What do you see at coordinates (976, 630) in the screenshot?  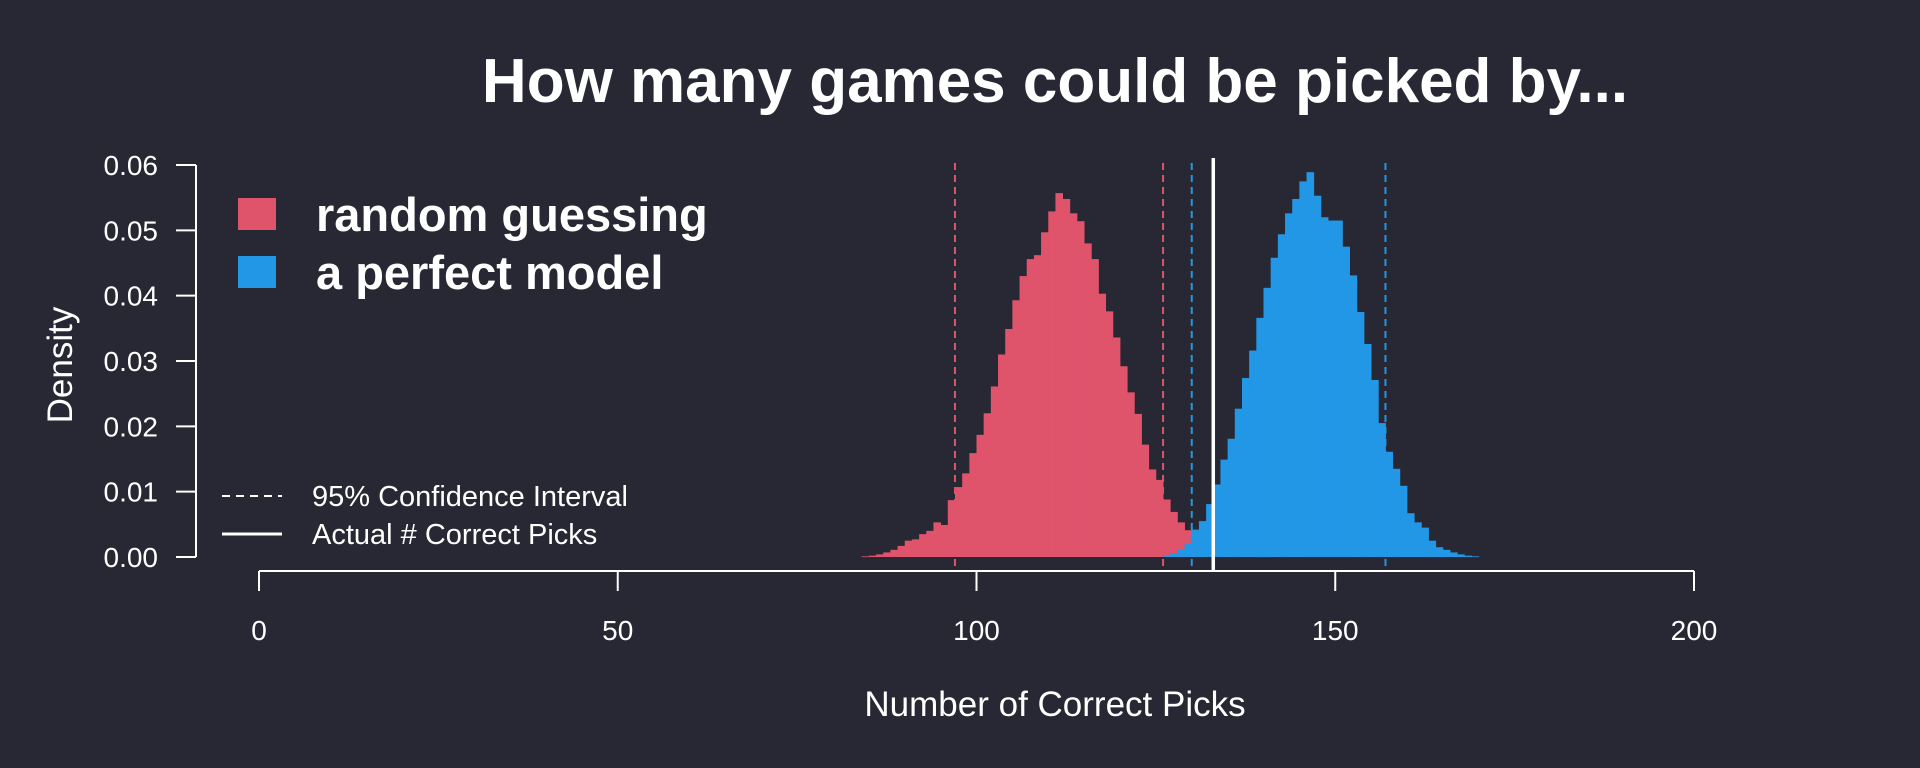 I see `x-tick-label: 100` at bounding box center [976, 630].